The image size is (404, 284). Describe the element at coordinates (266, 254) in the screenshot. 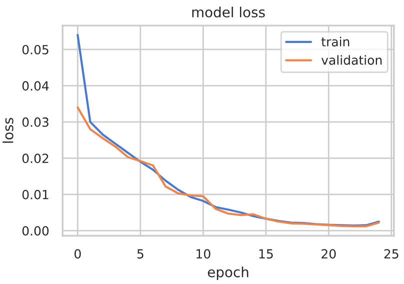

I see `x-tick-label: 15` at that location.